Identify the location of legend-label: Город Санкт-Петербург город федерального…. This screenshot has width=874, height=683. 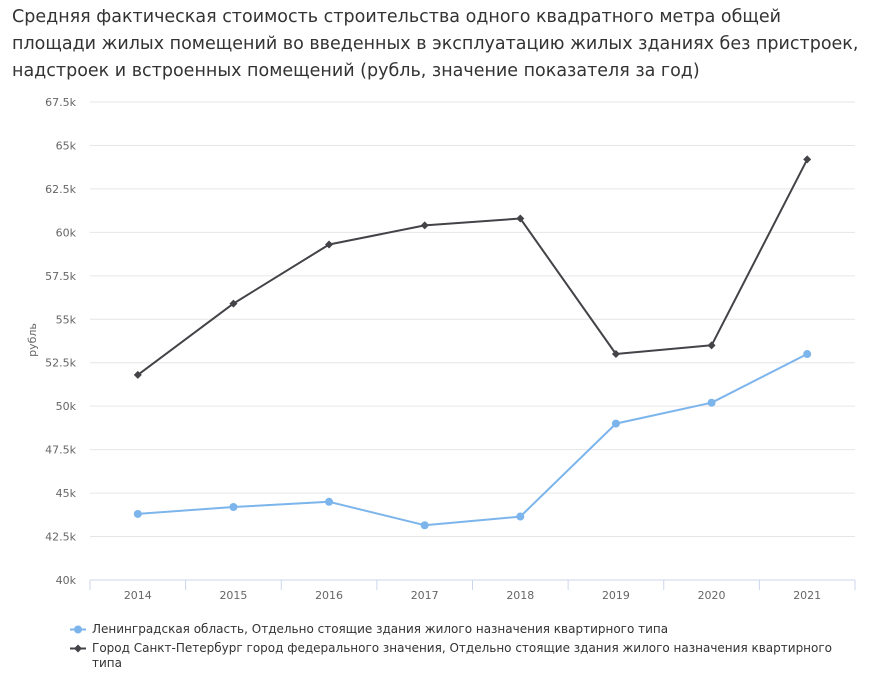
(462, 655).